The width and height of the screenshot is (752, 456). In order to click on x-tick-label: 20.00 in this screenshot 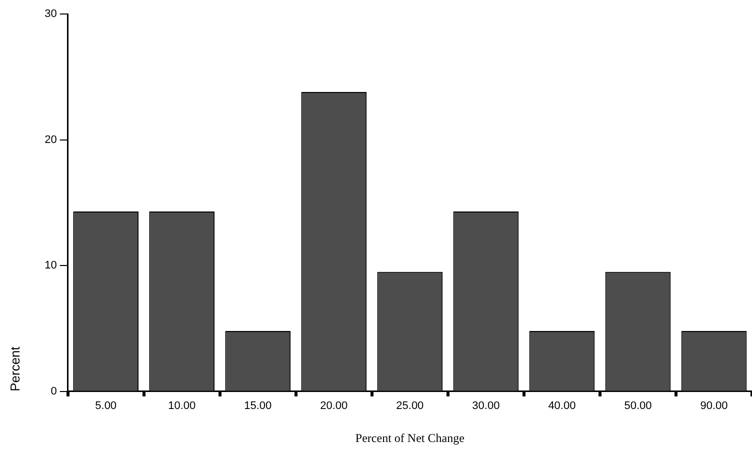, I will do `click(334, 406)`.